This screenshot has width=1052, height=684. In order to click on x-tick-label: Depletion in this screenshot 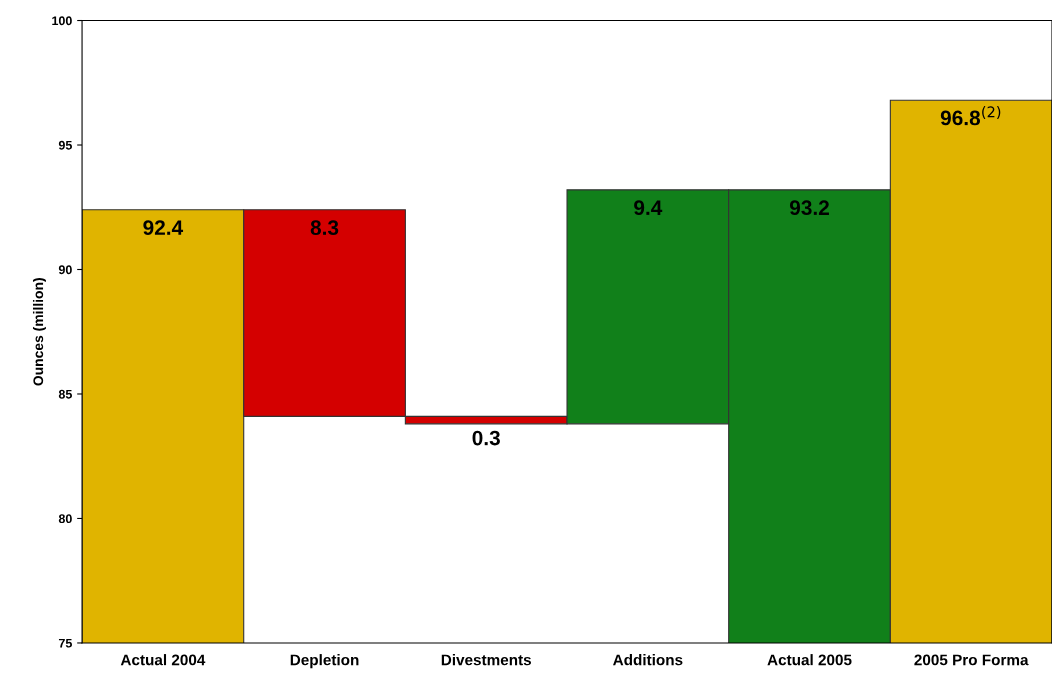, I will do `click(324, 661)`.